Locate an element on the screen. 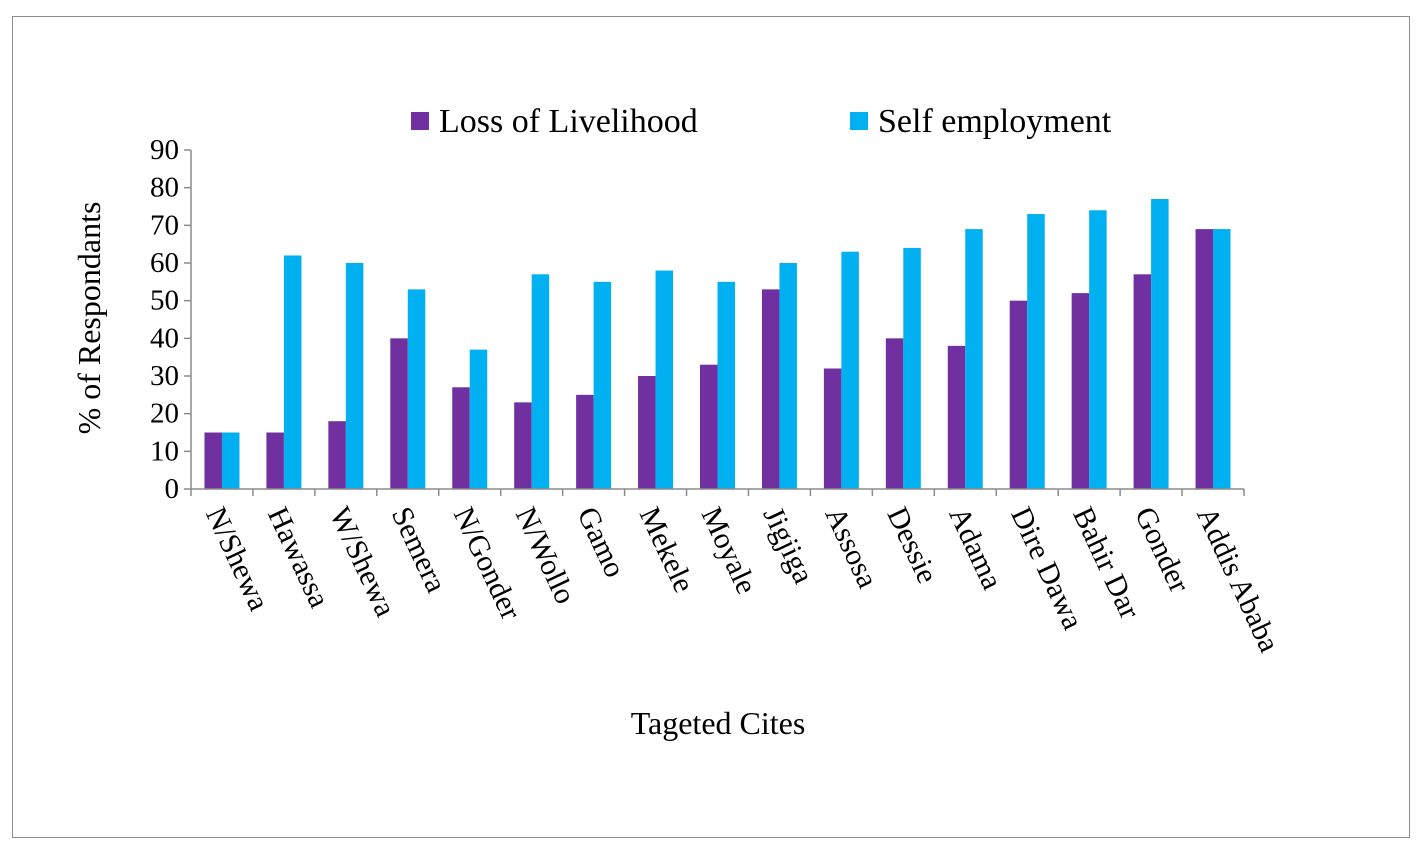 This screenshot has height=846, width=1427. legend-label-self-employment: Self employment is located at coordinates (995, 121).